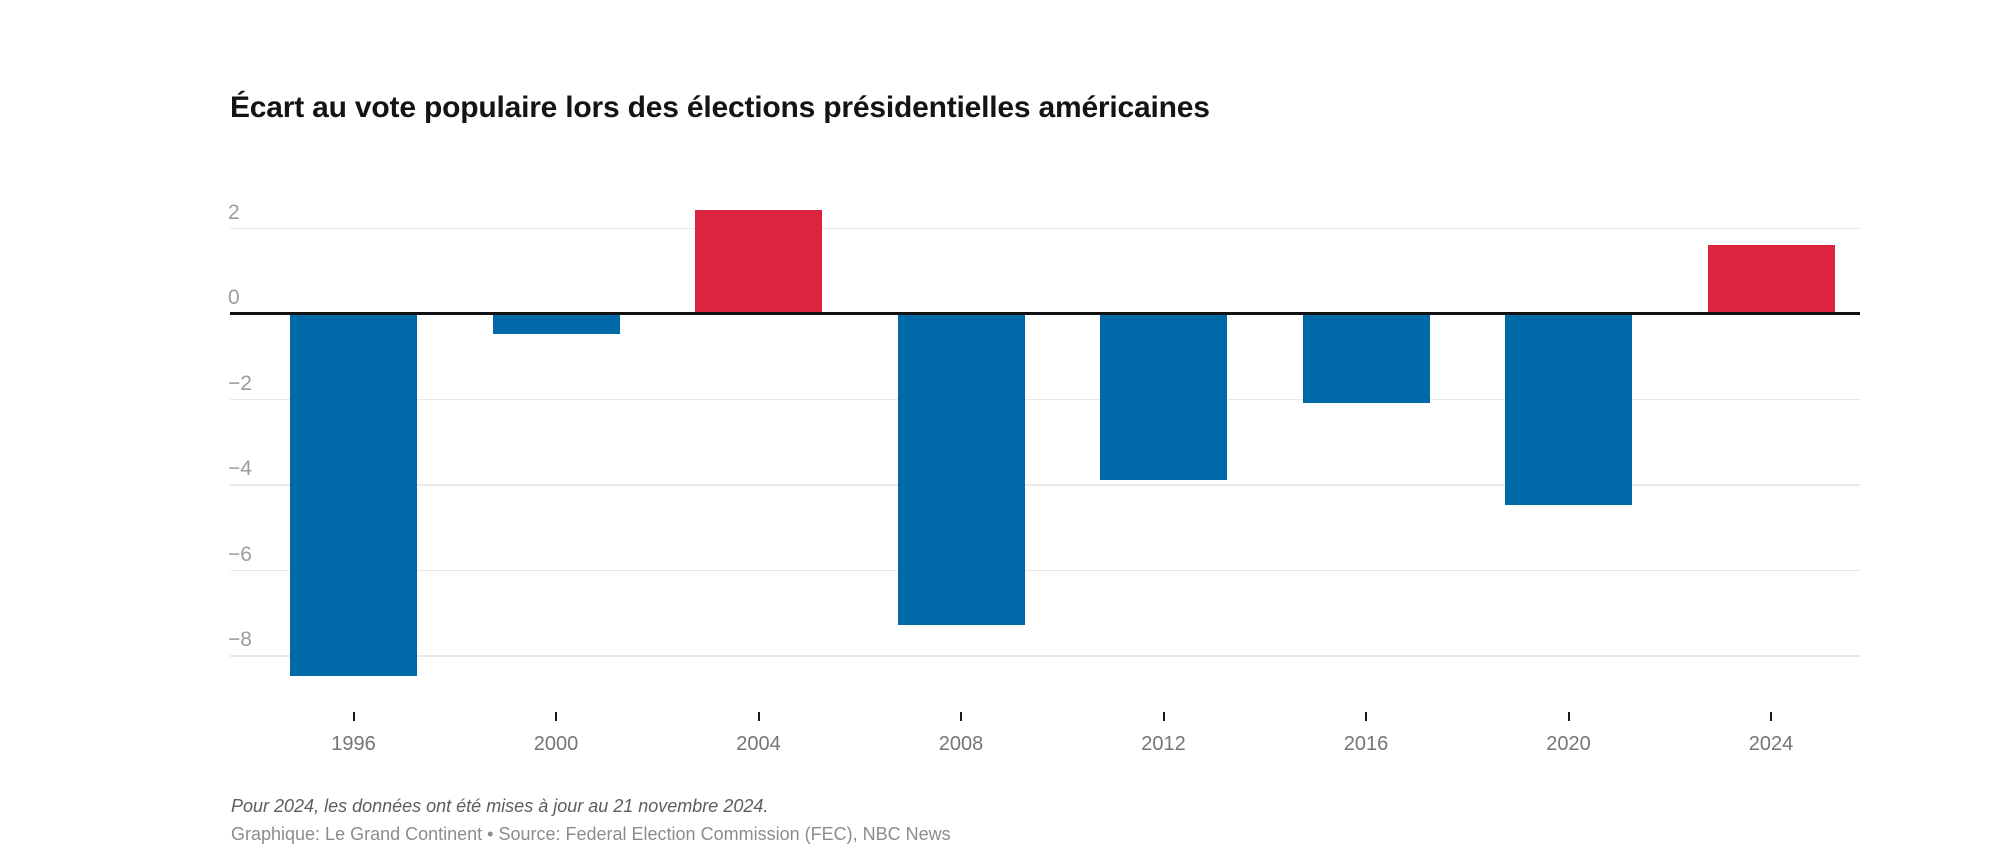  I want to click on y-tick-label--2: −2, so click(240, 383).